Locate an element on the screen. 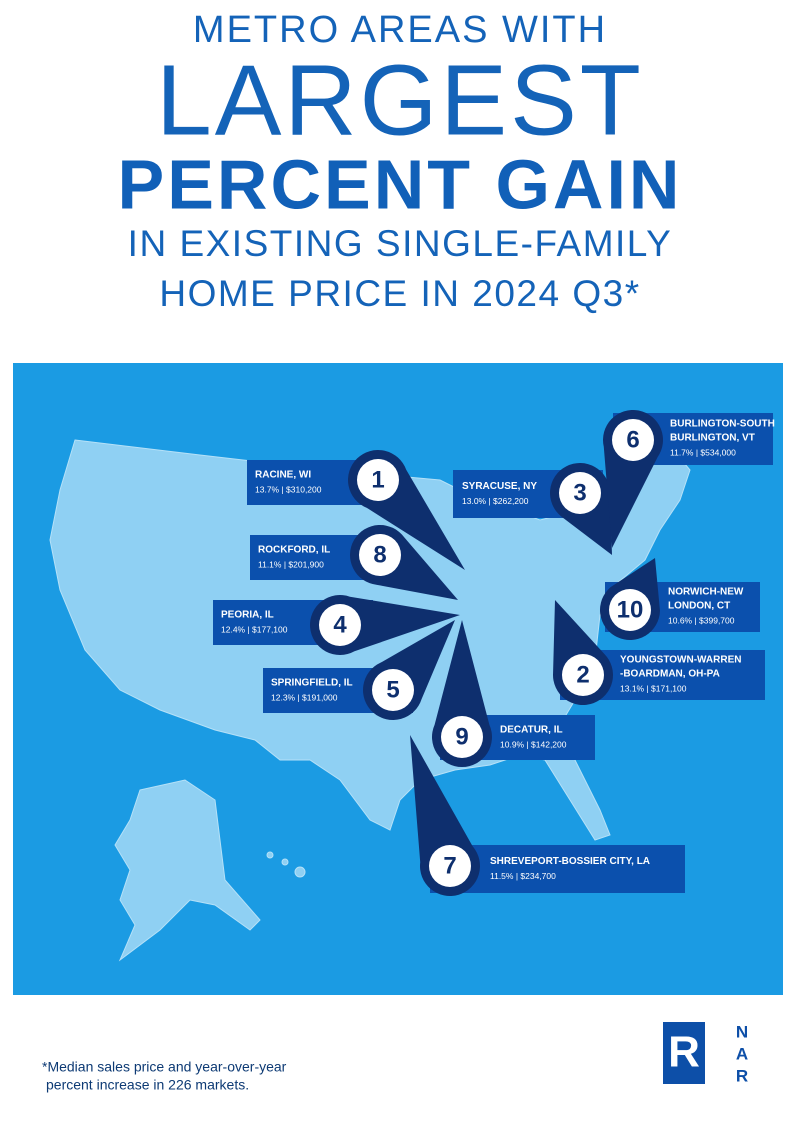 The width and height of the screenshot is (800, 1121). logo-box is located at coordinates (684, 1053).